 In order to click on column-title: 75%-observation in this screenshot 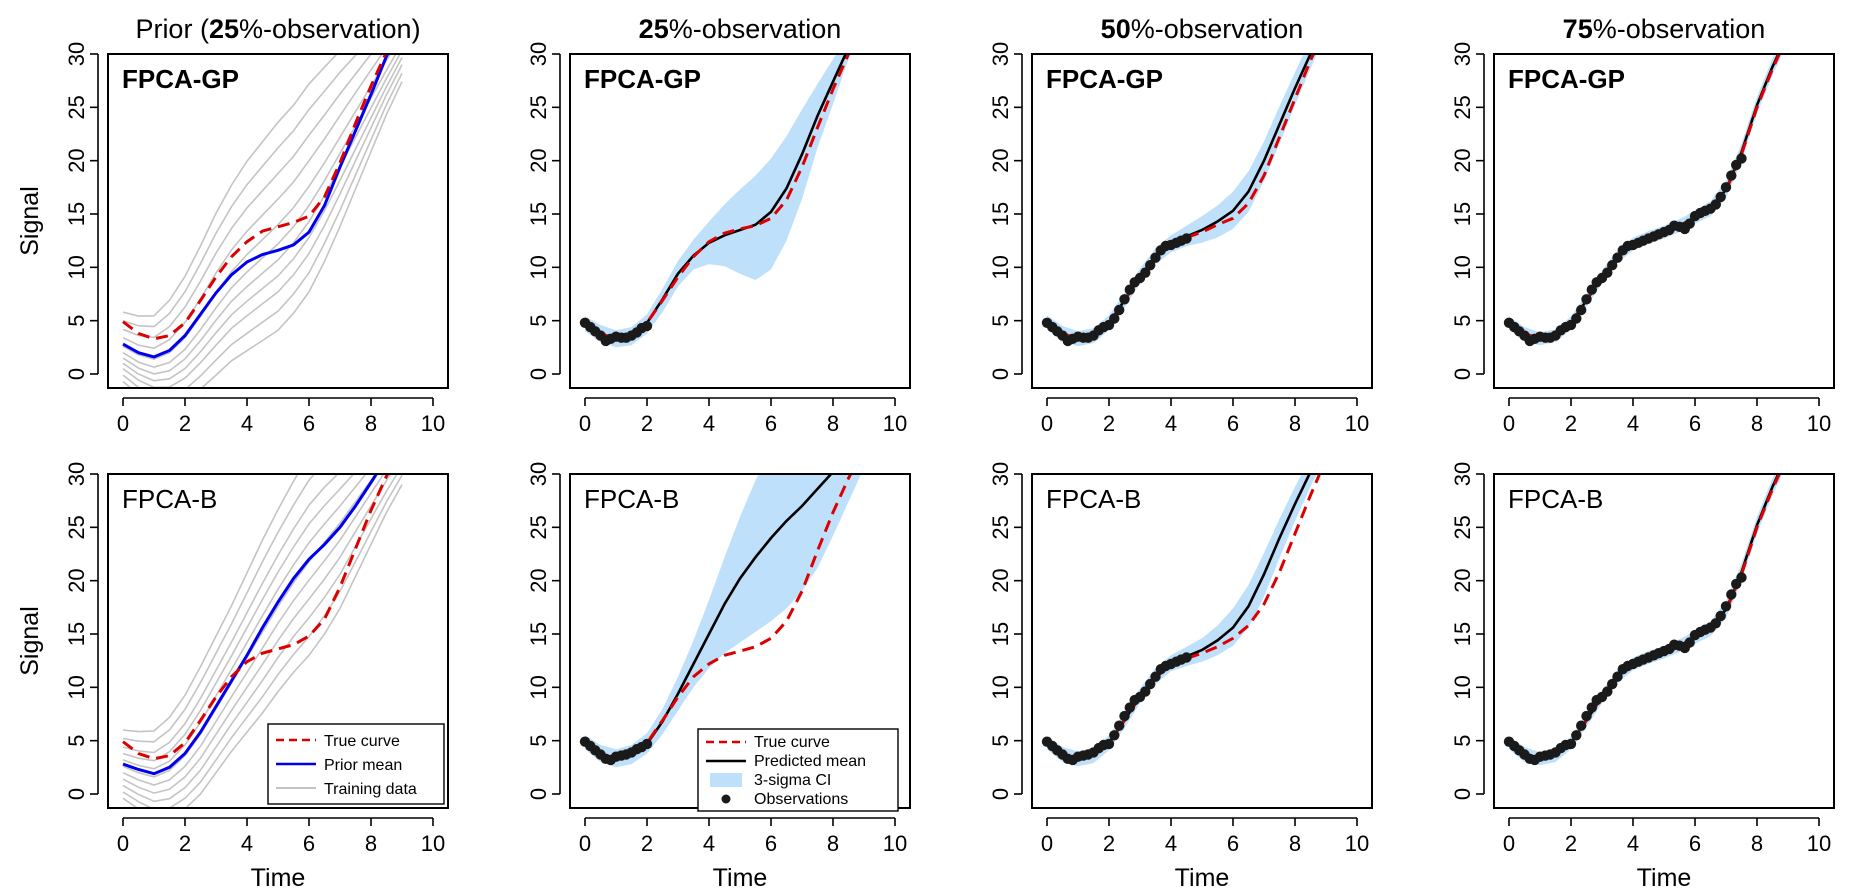, I will do `click(1664, 29)`.